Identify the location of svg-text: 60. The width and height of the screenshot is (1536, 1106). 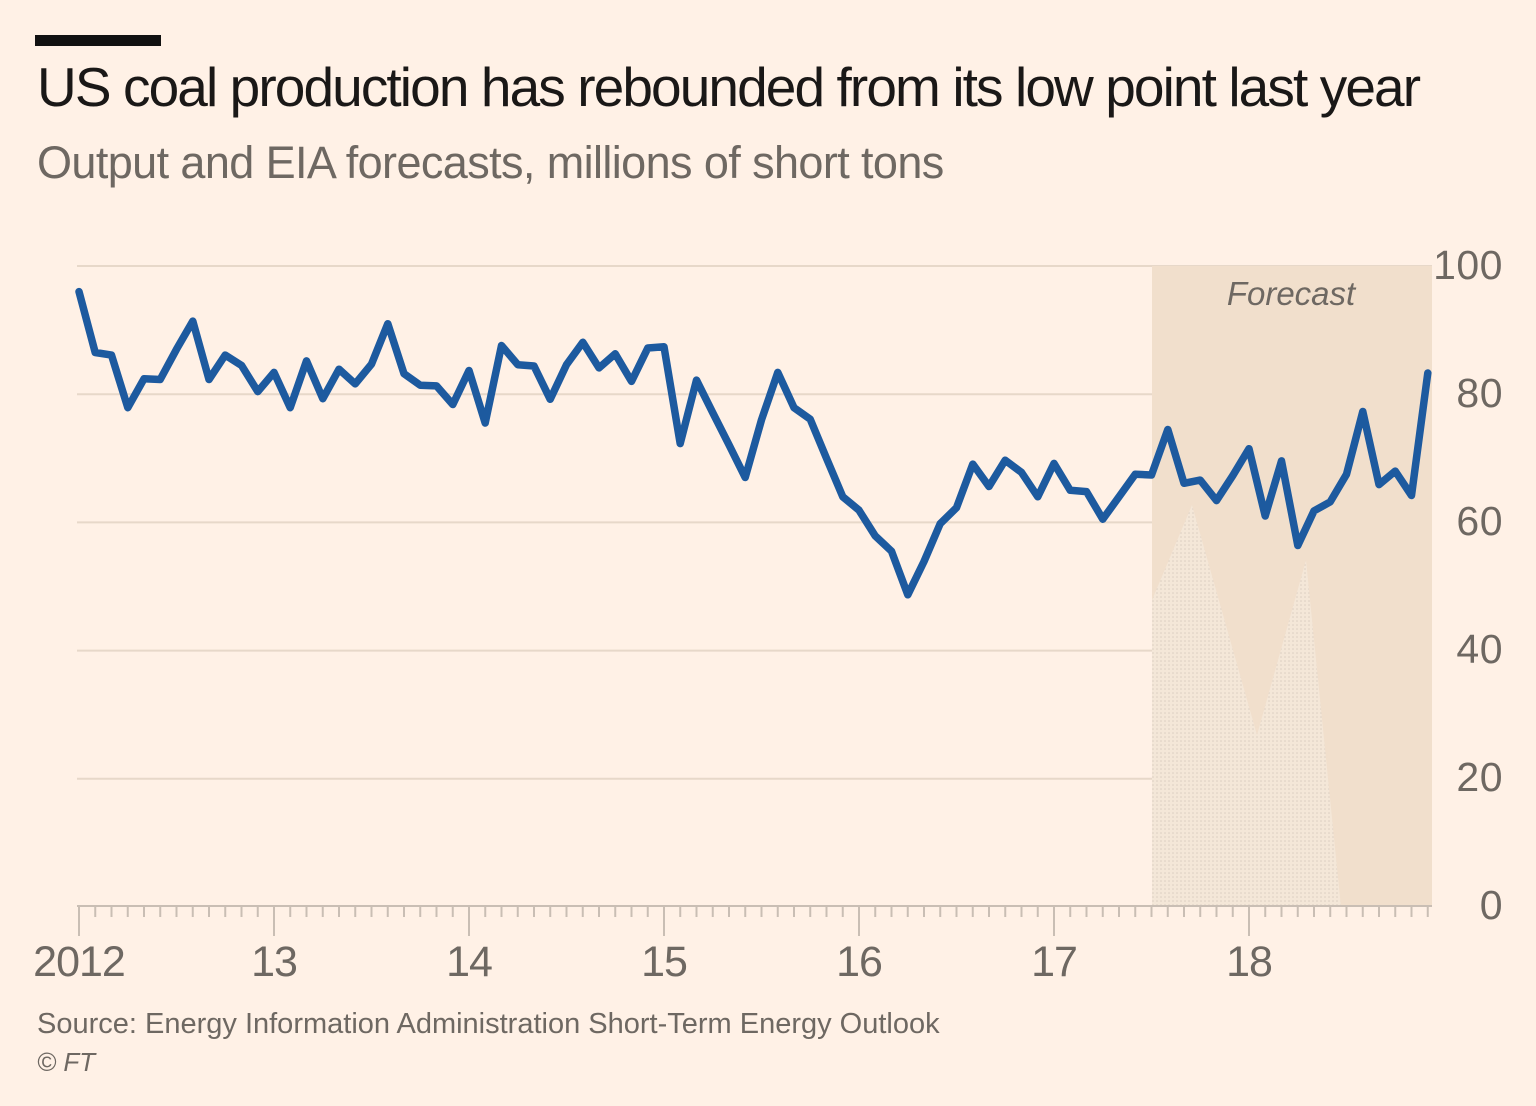
(1479, 521).